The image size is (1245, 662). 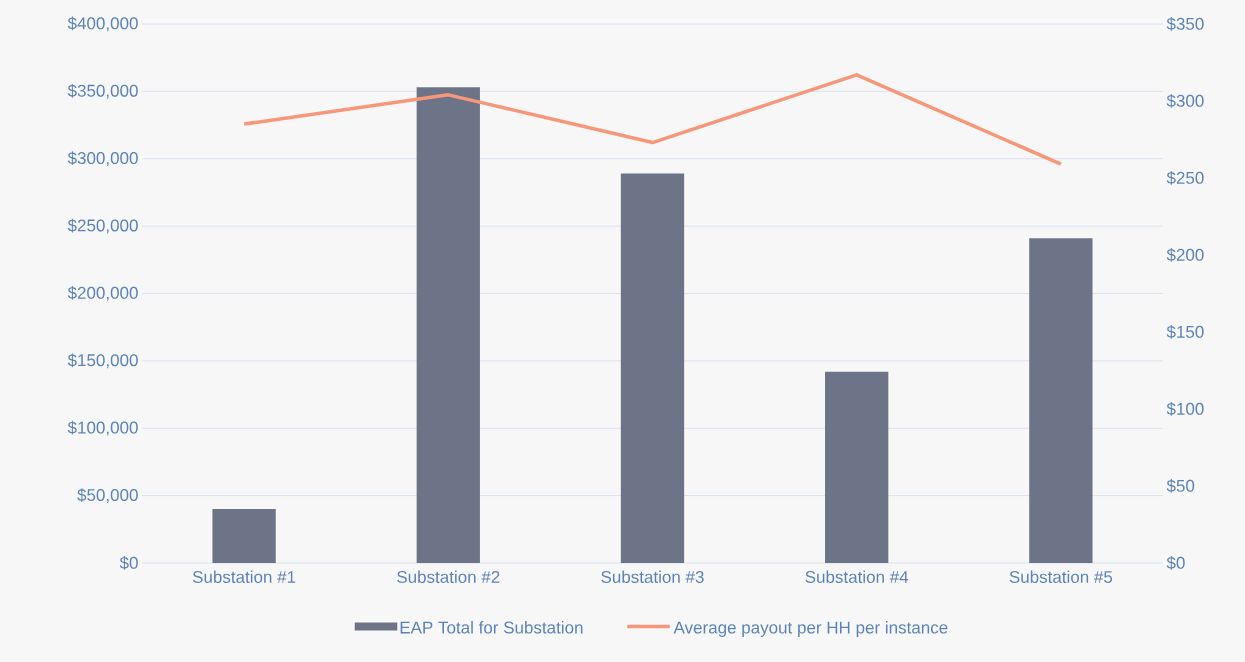 What do you see at coordinates (128, 563) in the screenshot?
I see `y-tick-label: $0` at bounding box center [128, 563].